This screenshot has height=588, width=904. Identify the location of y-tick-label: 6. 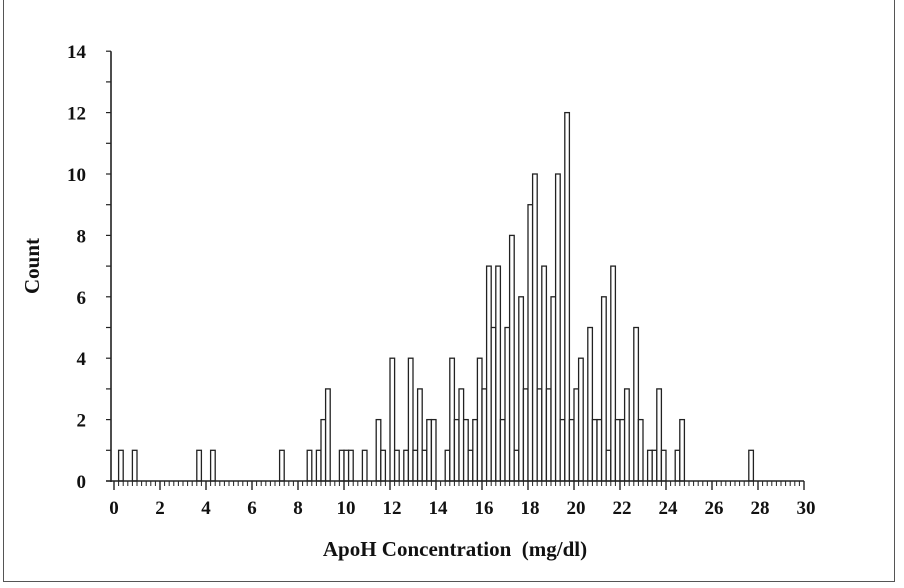
(82, 298).